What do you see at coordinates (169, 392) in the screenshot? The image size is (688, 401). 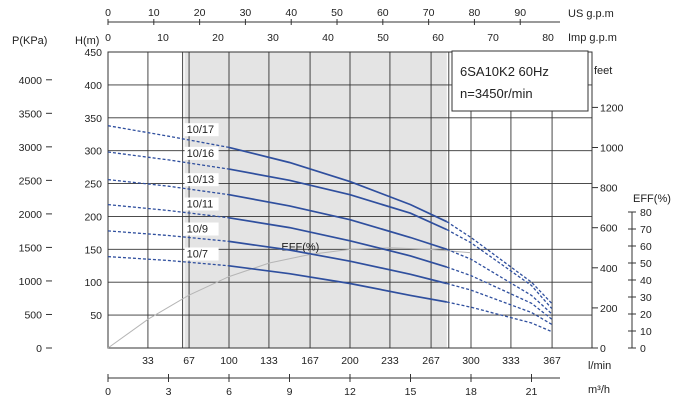 I see `m3h-tick-label: 3` at bounding box center [169, 392].